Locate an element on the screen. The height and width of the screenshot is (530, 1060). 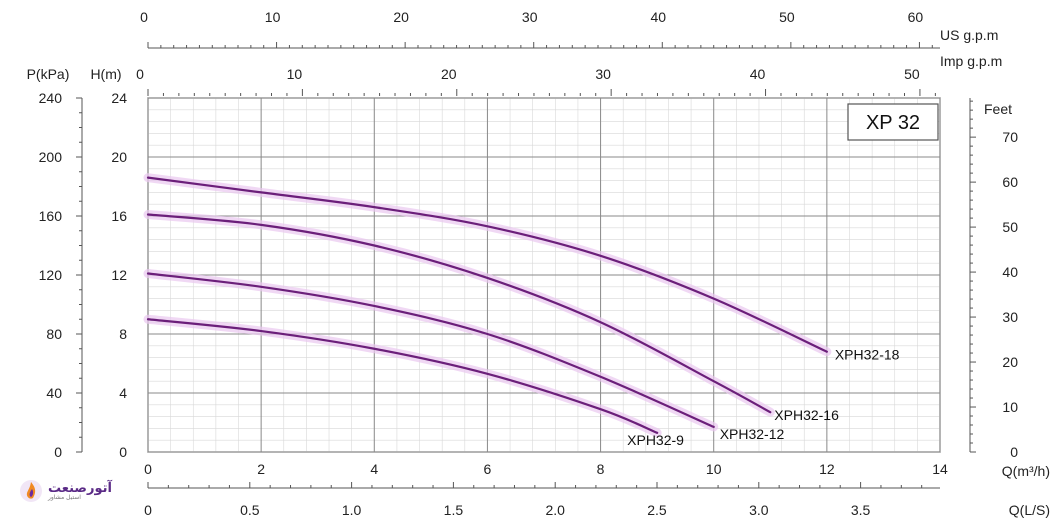
y-tick-label-feet: 50 is located at coordinates (1010, 227).